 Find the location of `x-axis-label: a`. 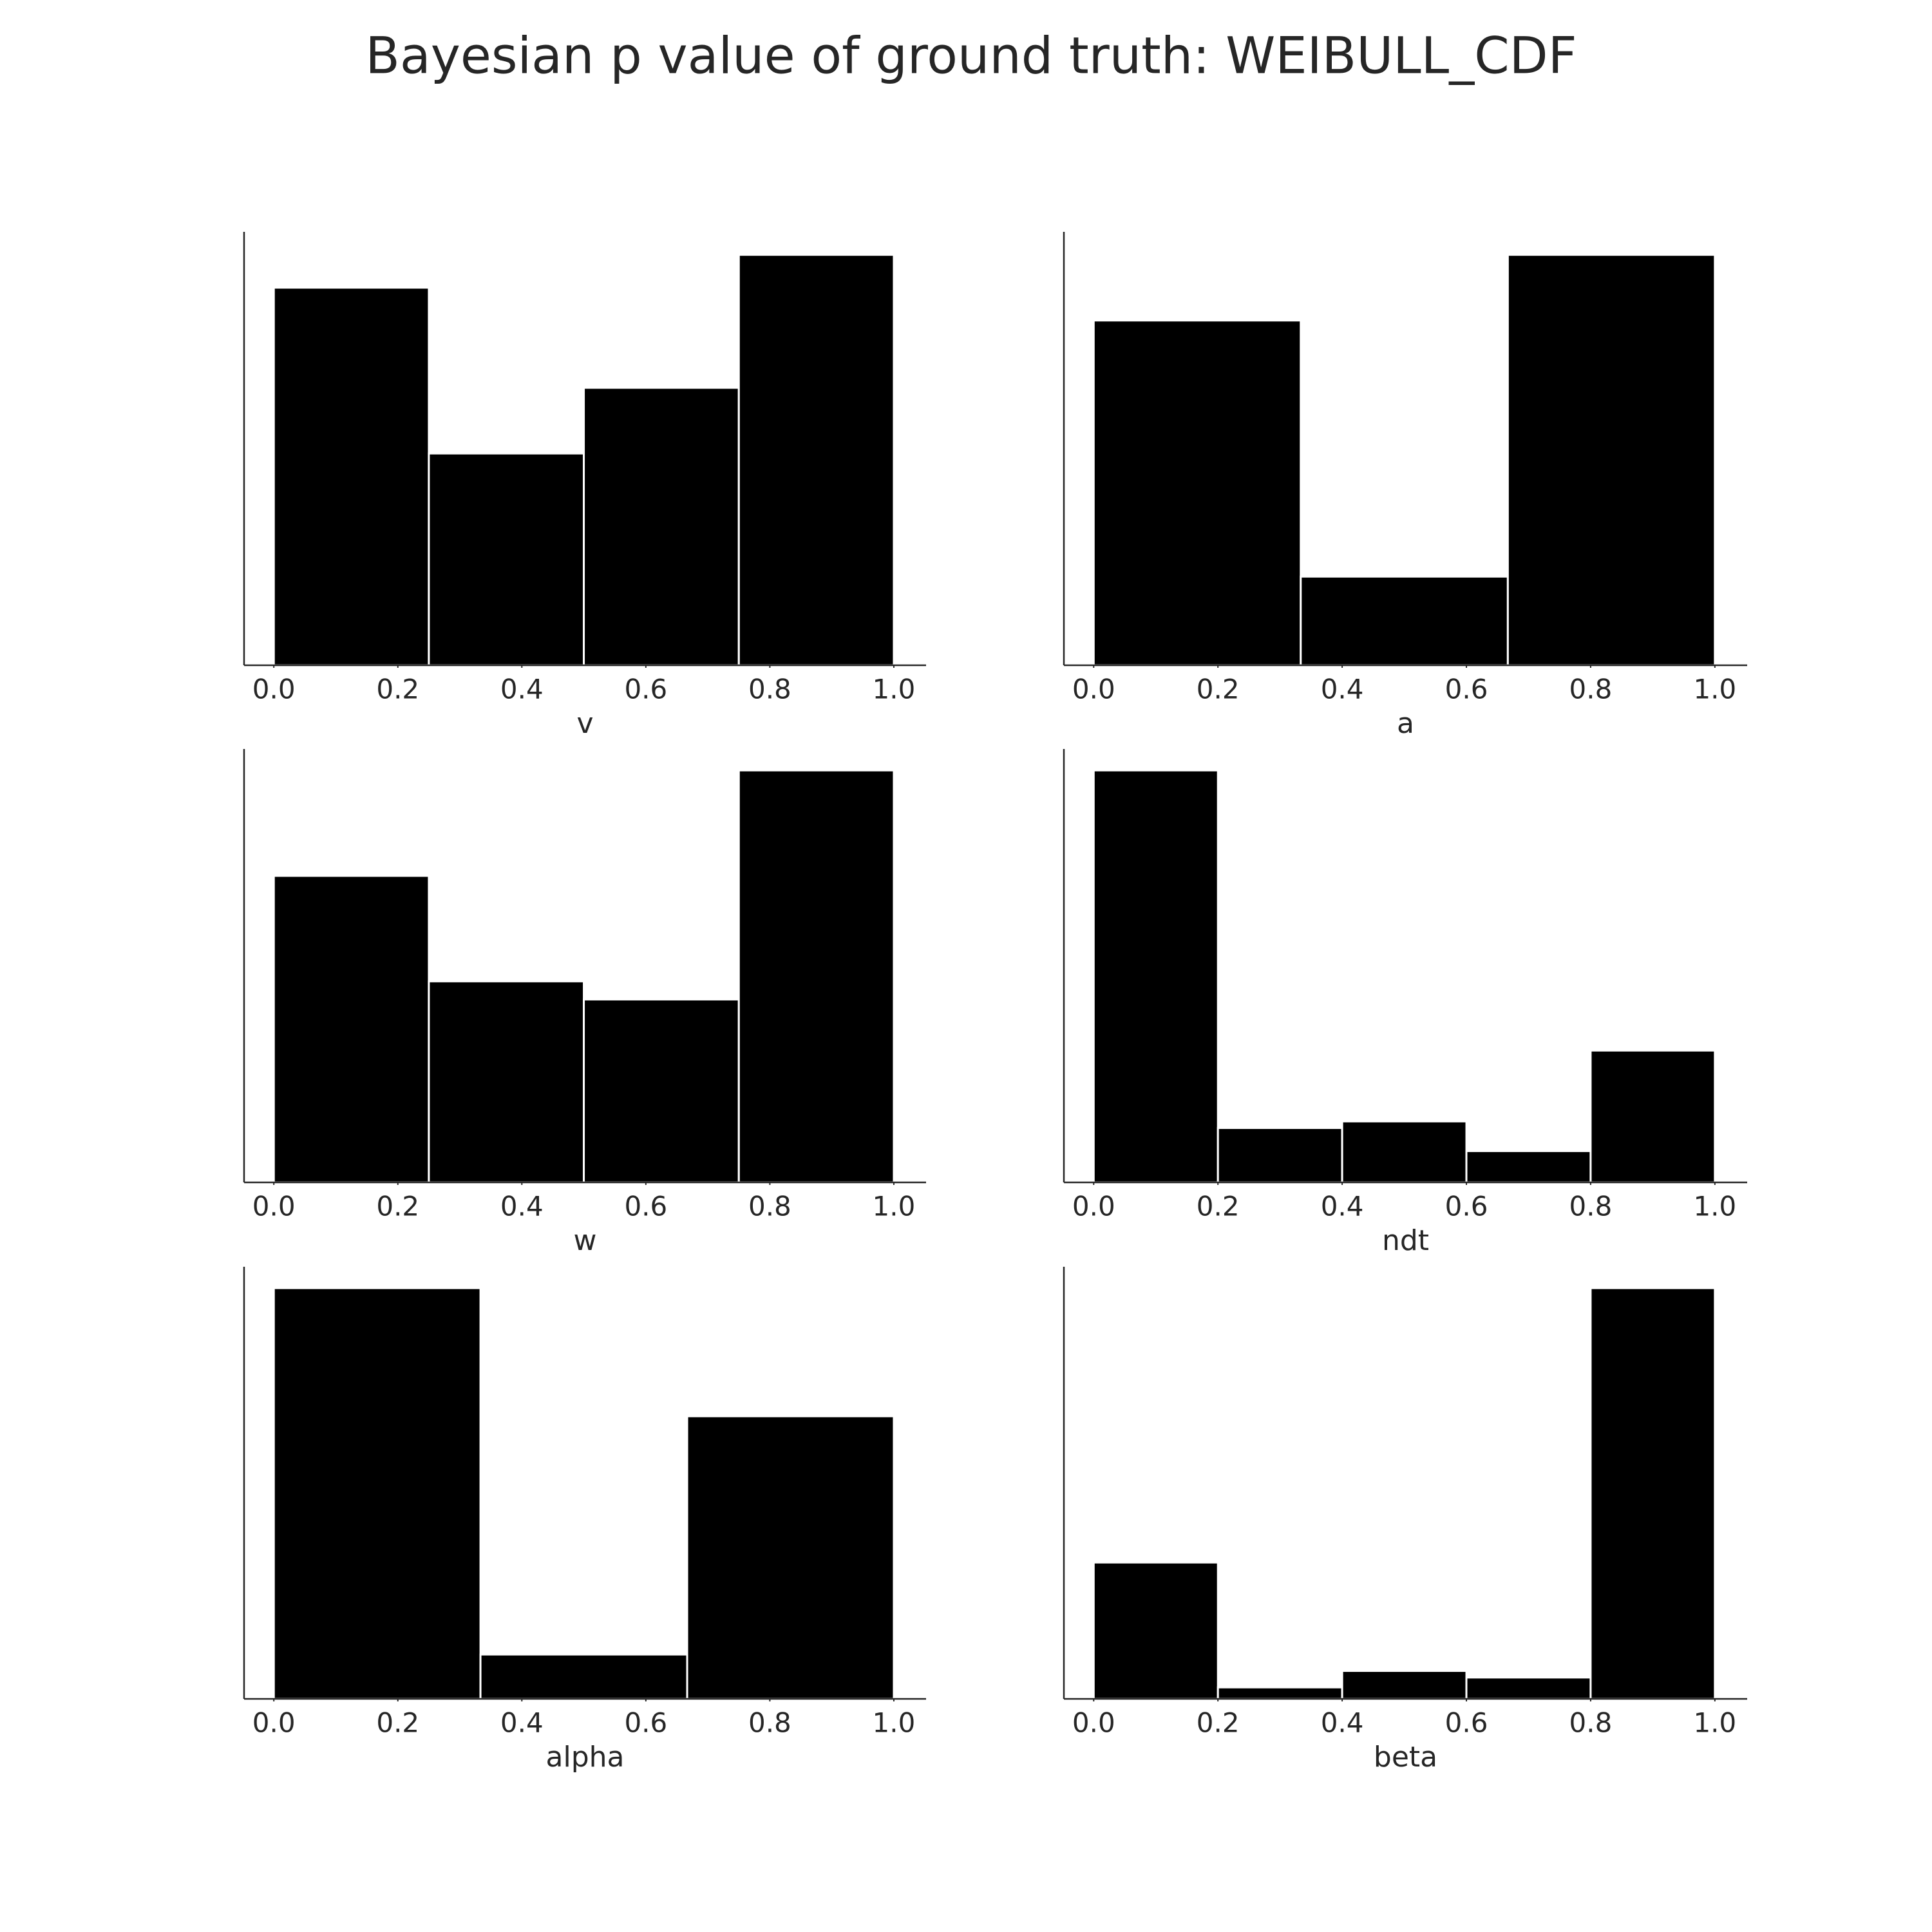

x-axis-label: a is located at coordinates (1405, 723).